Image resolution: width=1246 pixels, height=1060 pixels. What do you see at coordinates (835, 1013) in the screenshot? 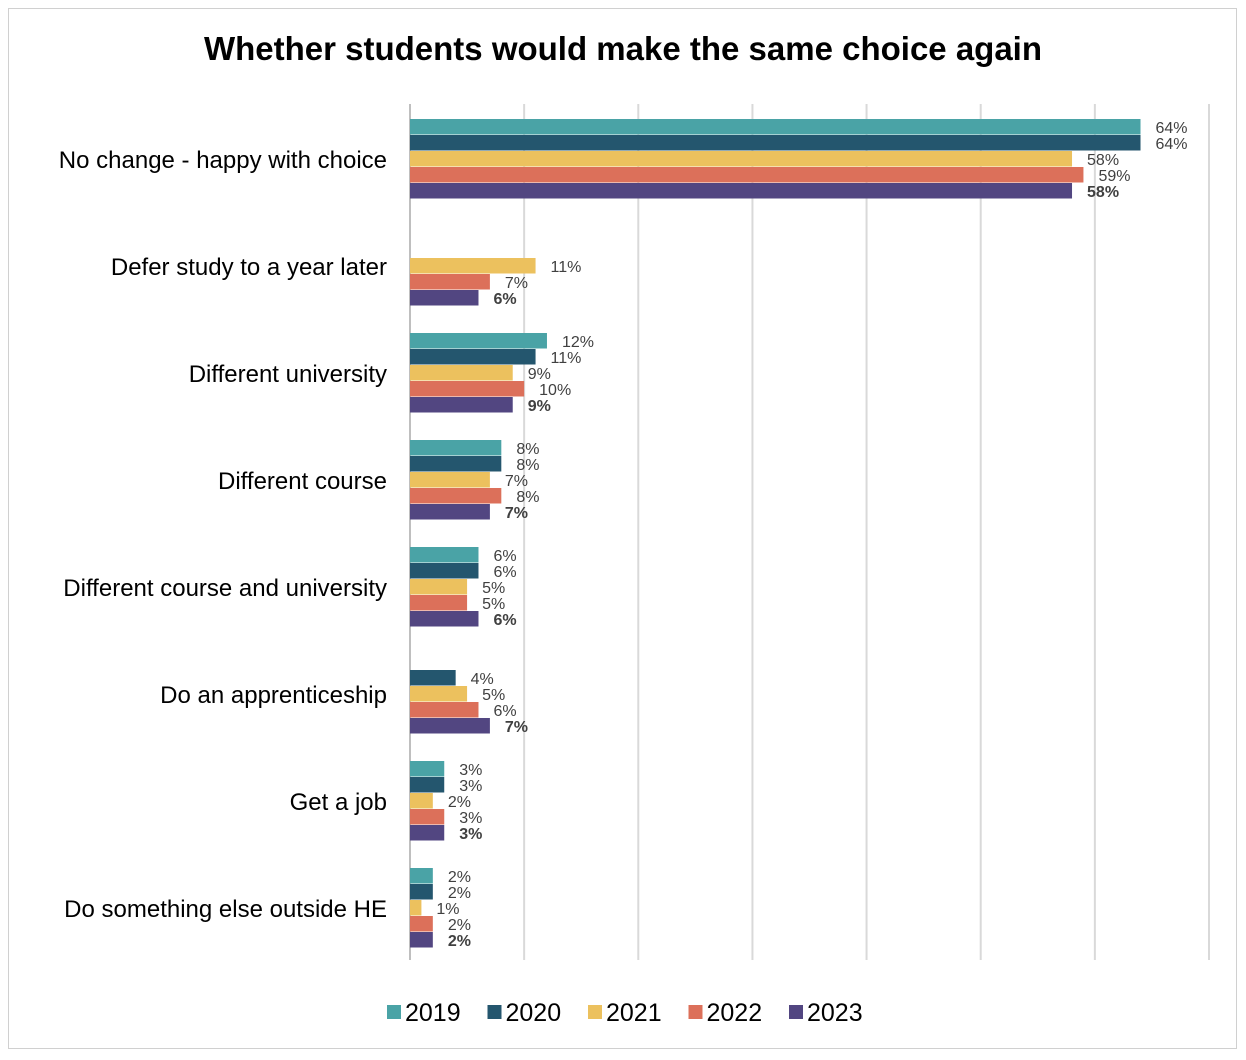
I see `legend-label: 2023` at bounding box center [835, 1013].